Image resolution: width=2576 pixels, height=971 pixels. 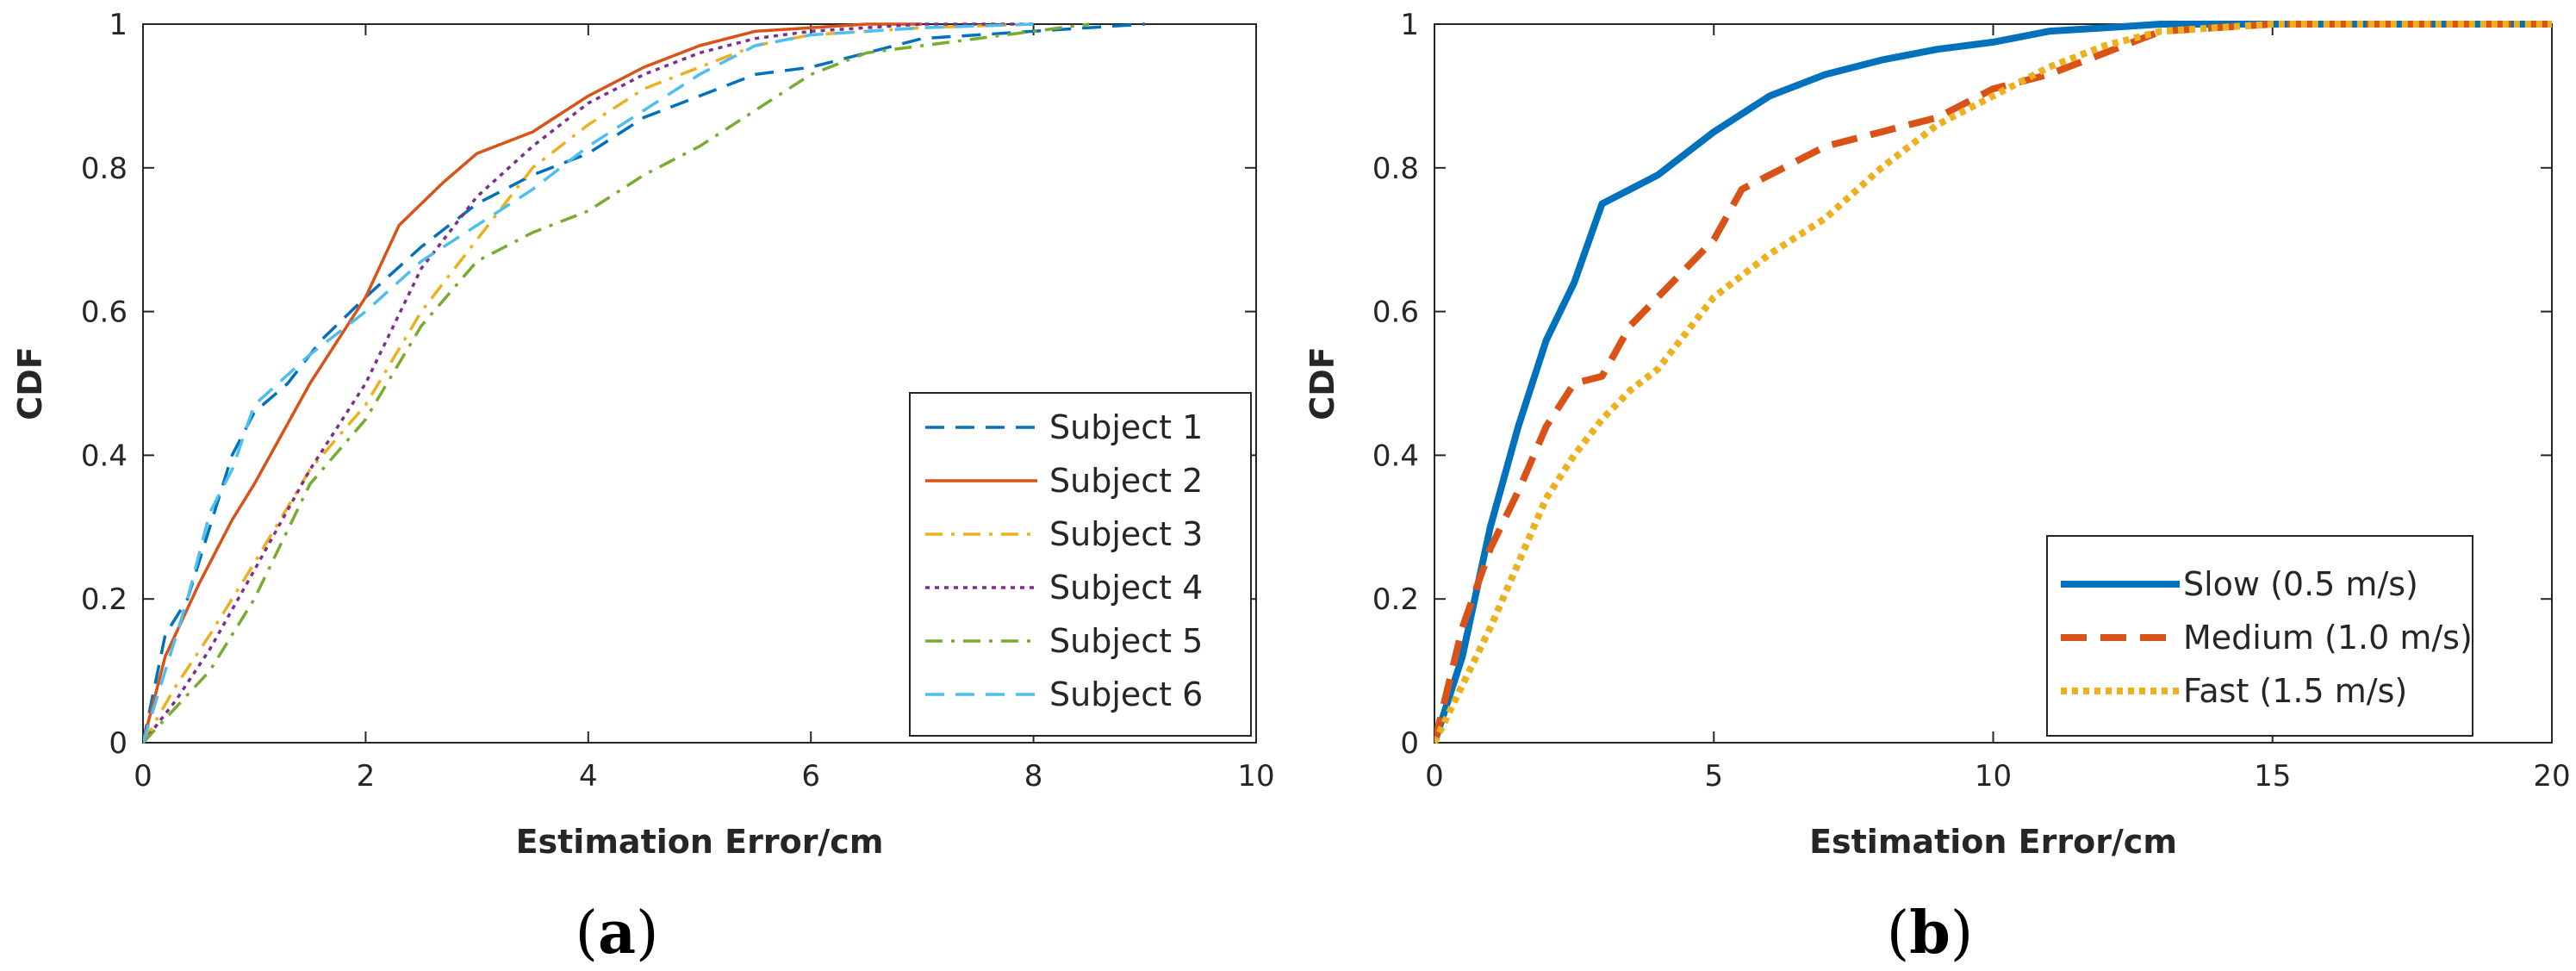 I want to click on x-tick-label: 8, so click(x=1034, y=776).